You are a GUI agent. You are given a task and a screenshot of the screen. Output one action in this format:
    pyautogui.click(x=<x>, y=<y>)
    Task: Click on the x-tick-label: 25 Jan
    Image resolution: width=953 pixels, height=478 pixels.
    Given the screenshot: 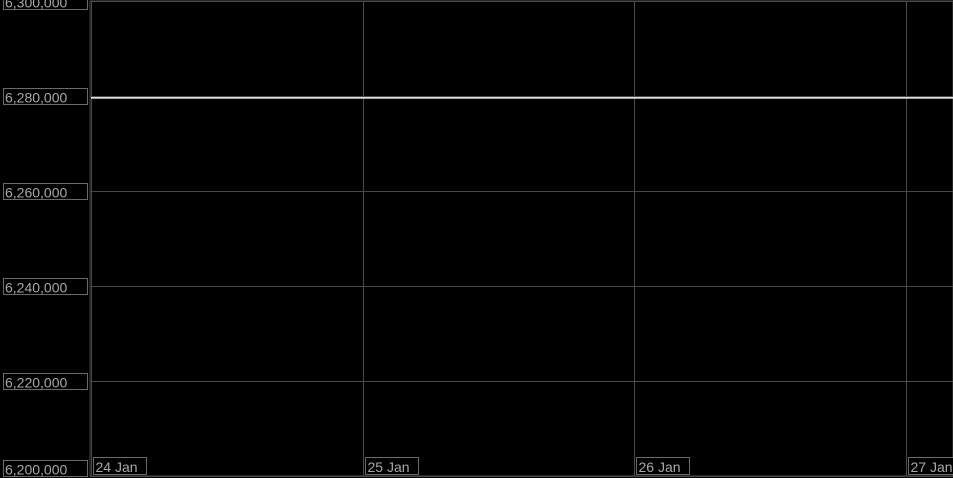 What is the action you would take?
    pyautogui.click(x=389, y=467)
    